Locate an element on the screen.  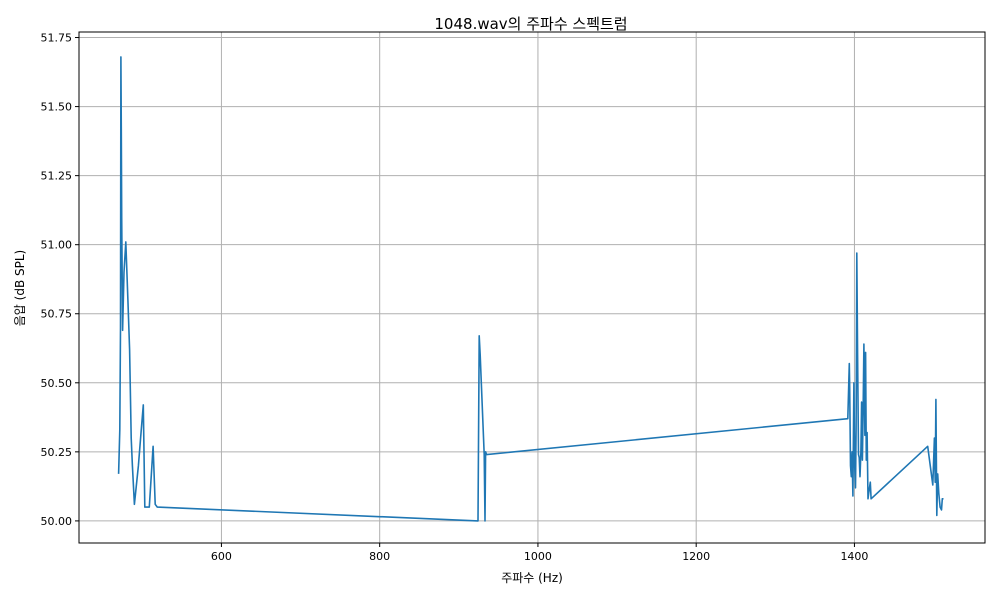
y-tick-label: 50.75 is located at coordinates (57, 314).